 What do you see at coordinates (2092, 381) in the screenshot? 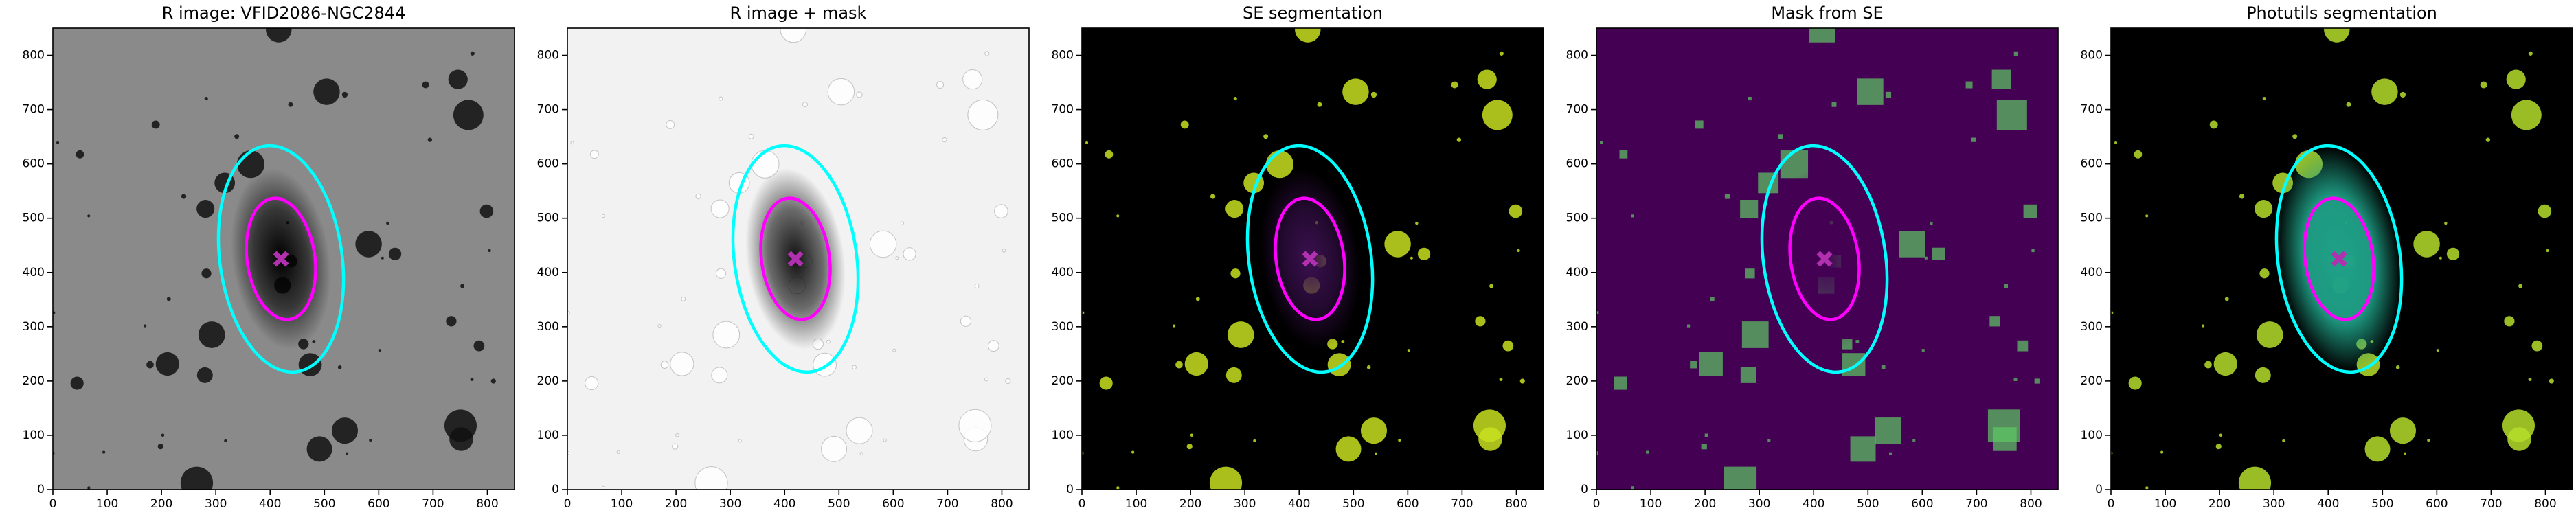
I see `y-tick-label: 200` at bounding box center [2092, 381].